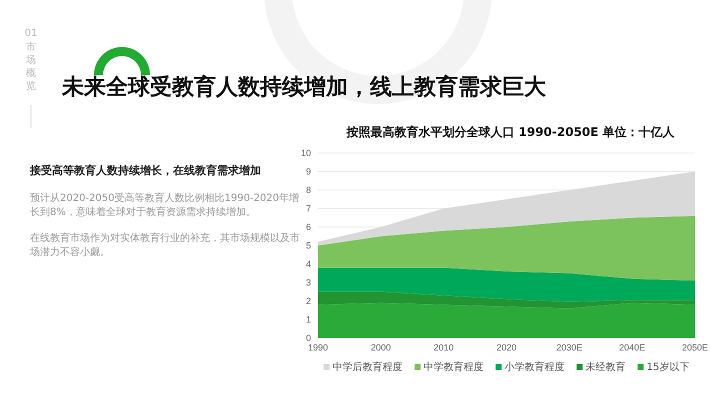  I want to click on x-tick-label: 2020, so click(506, 347).